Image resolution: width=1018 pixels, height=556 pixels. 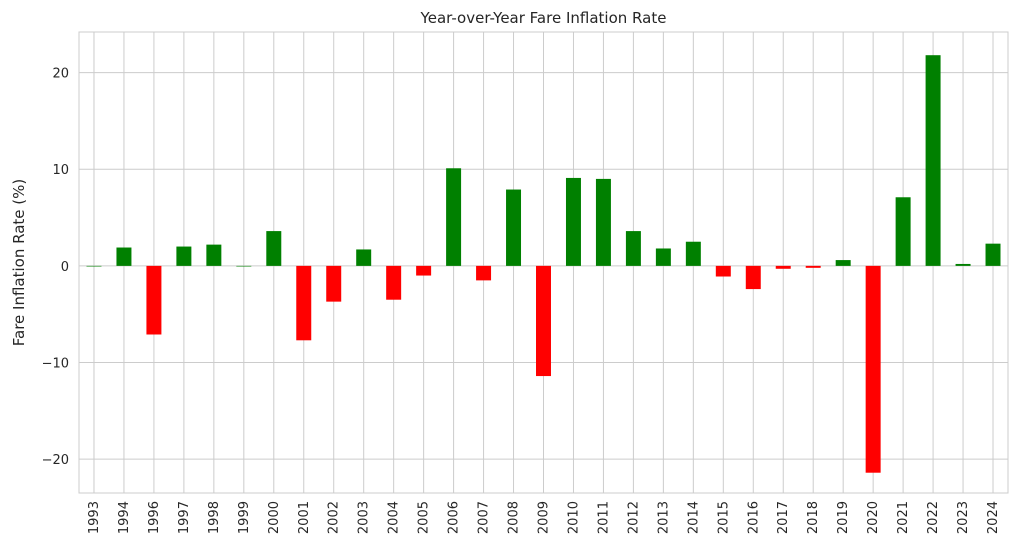 What do you see at coordinates (903, 517) in the screenshot?
I see `x-tick-label: 2021` at bounding box center [903, 517].